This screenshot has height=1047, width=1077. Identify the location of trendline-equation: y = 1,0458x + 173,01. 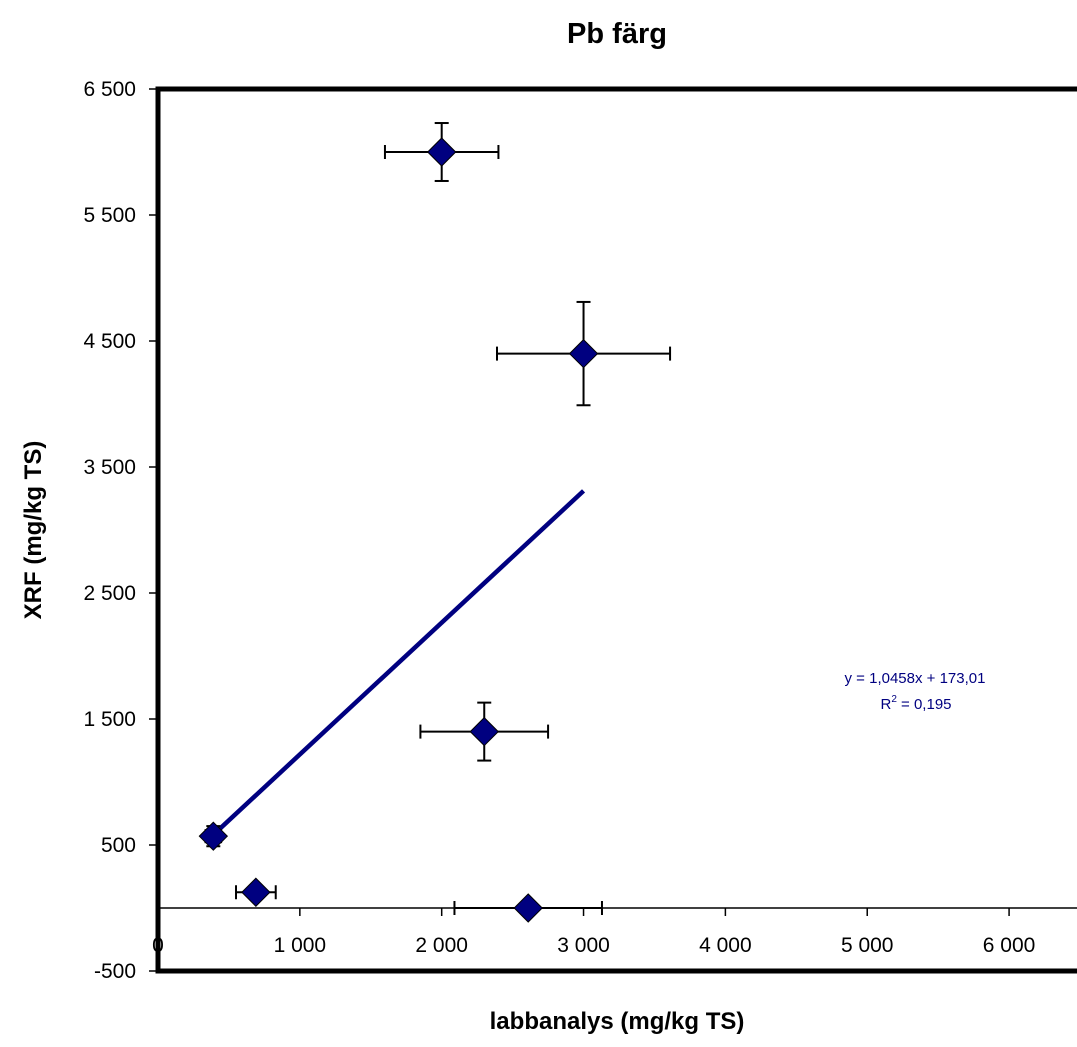
(915, 678).